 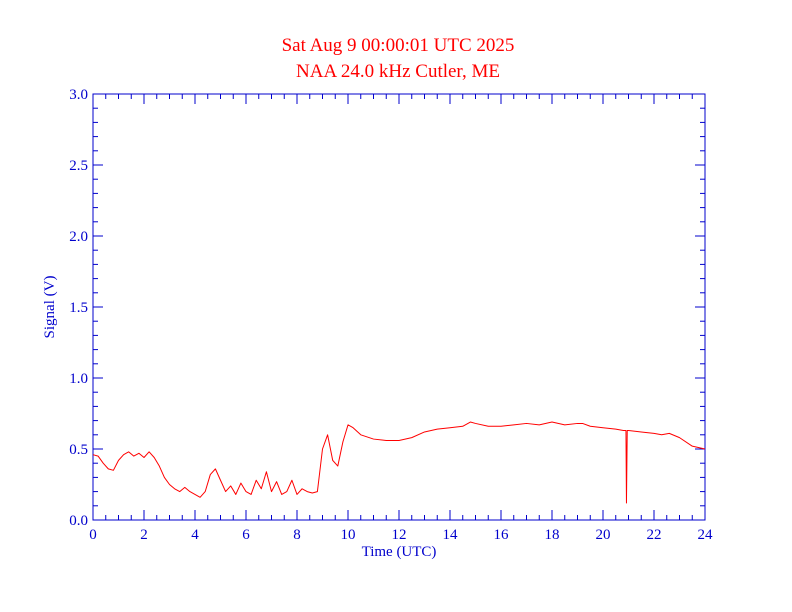 What do you see at coordinates (78, 450) in the screenshot?
I see `y-tick-label: 0.5` at bounding box center [78, 450].